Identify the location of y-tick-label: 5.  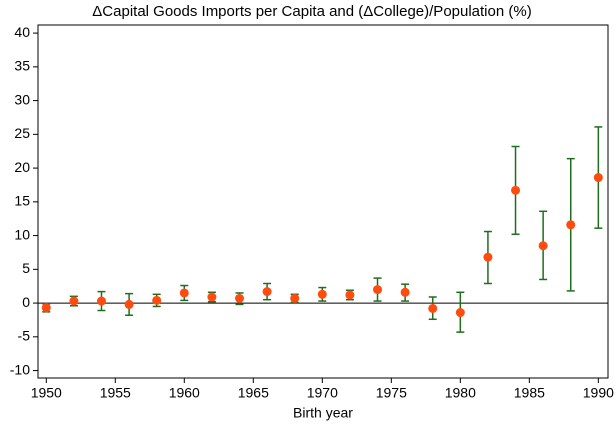
(26, 268).